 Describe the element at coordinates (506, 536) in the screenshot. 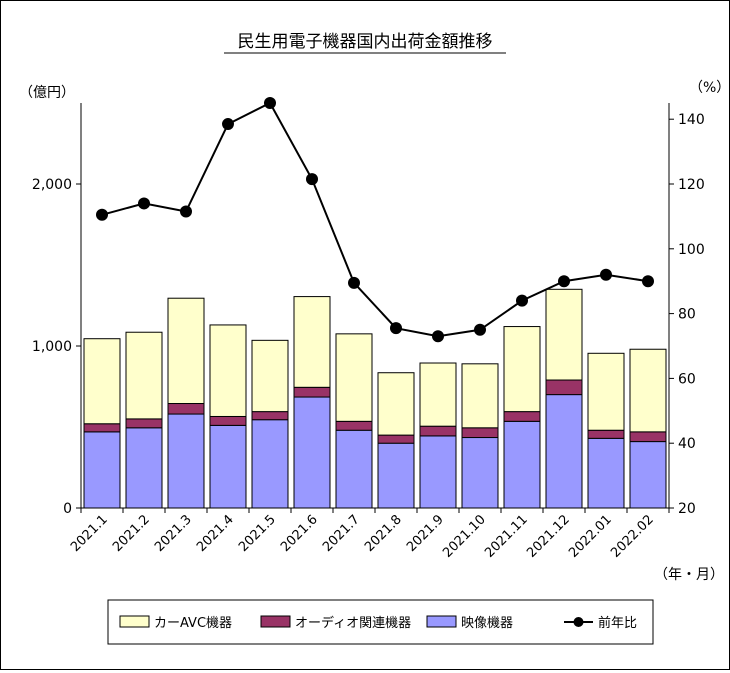

I see `x-tick-label: 2021.11` at that location.